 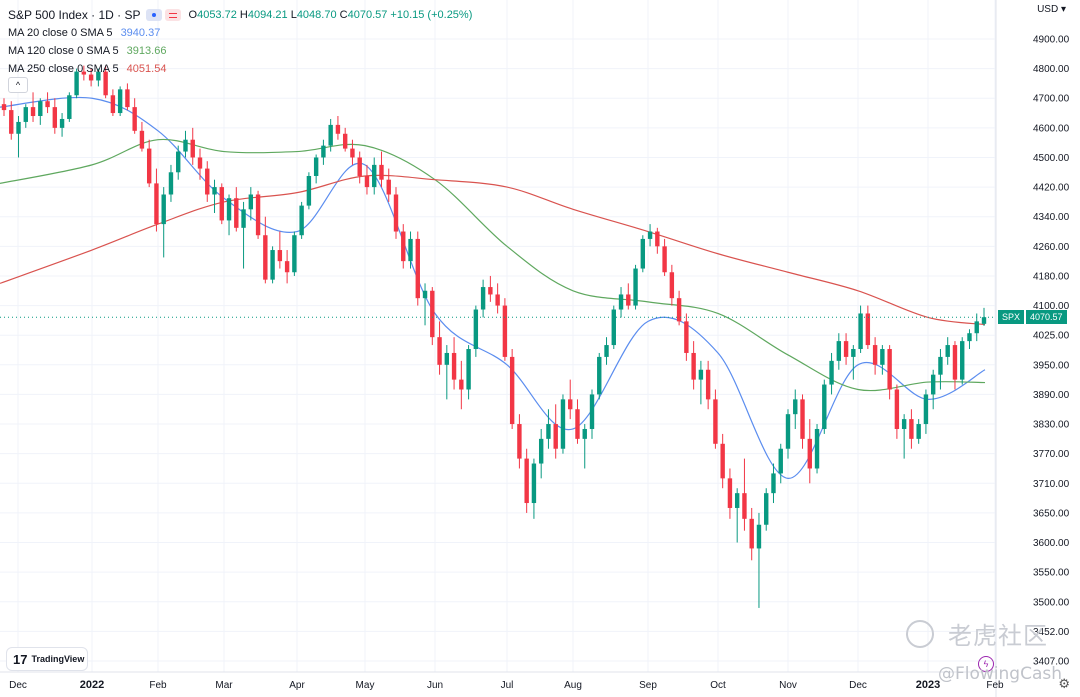 What do you see at coordinates (172, 15) in the screenshot?
I see `settings-equal-icon` at bounding box center [172, 15].